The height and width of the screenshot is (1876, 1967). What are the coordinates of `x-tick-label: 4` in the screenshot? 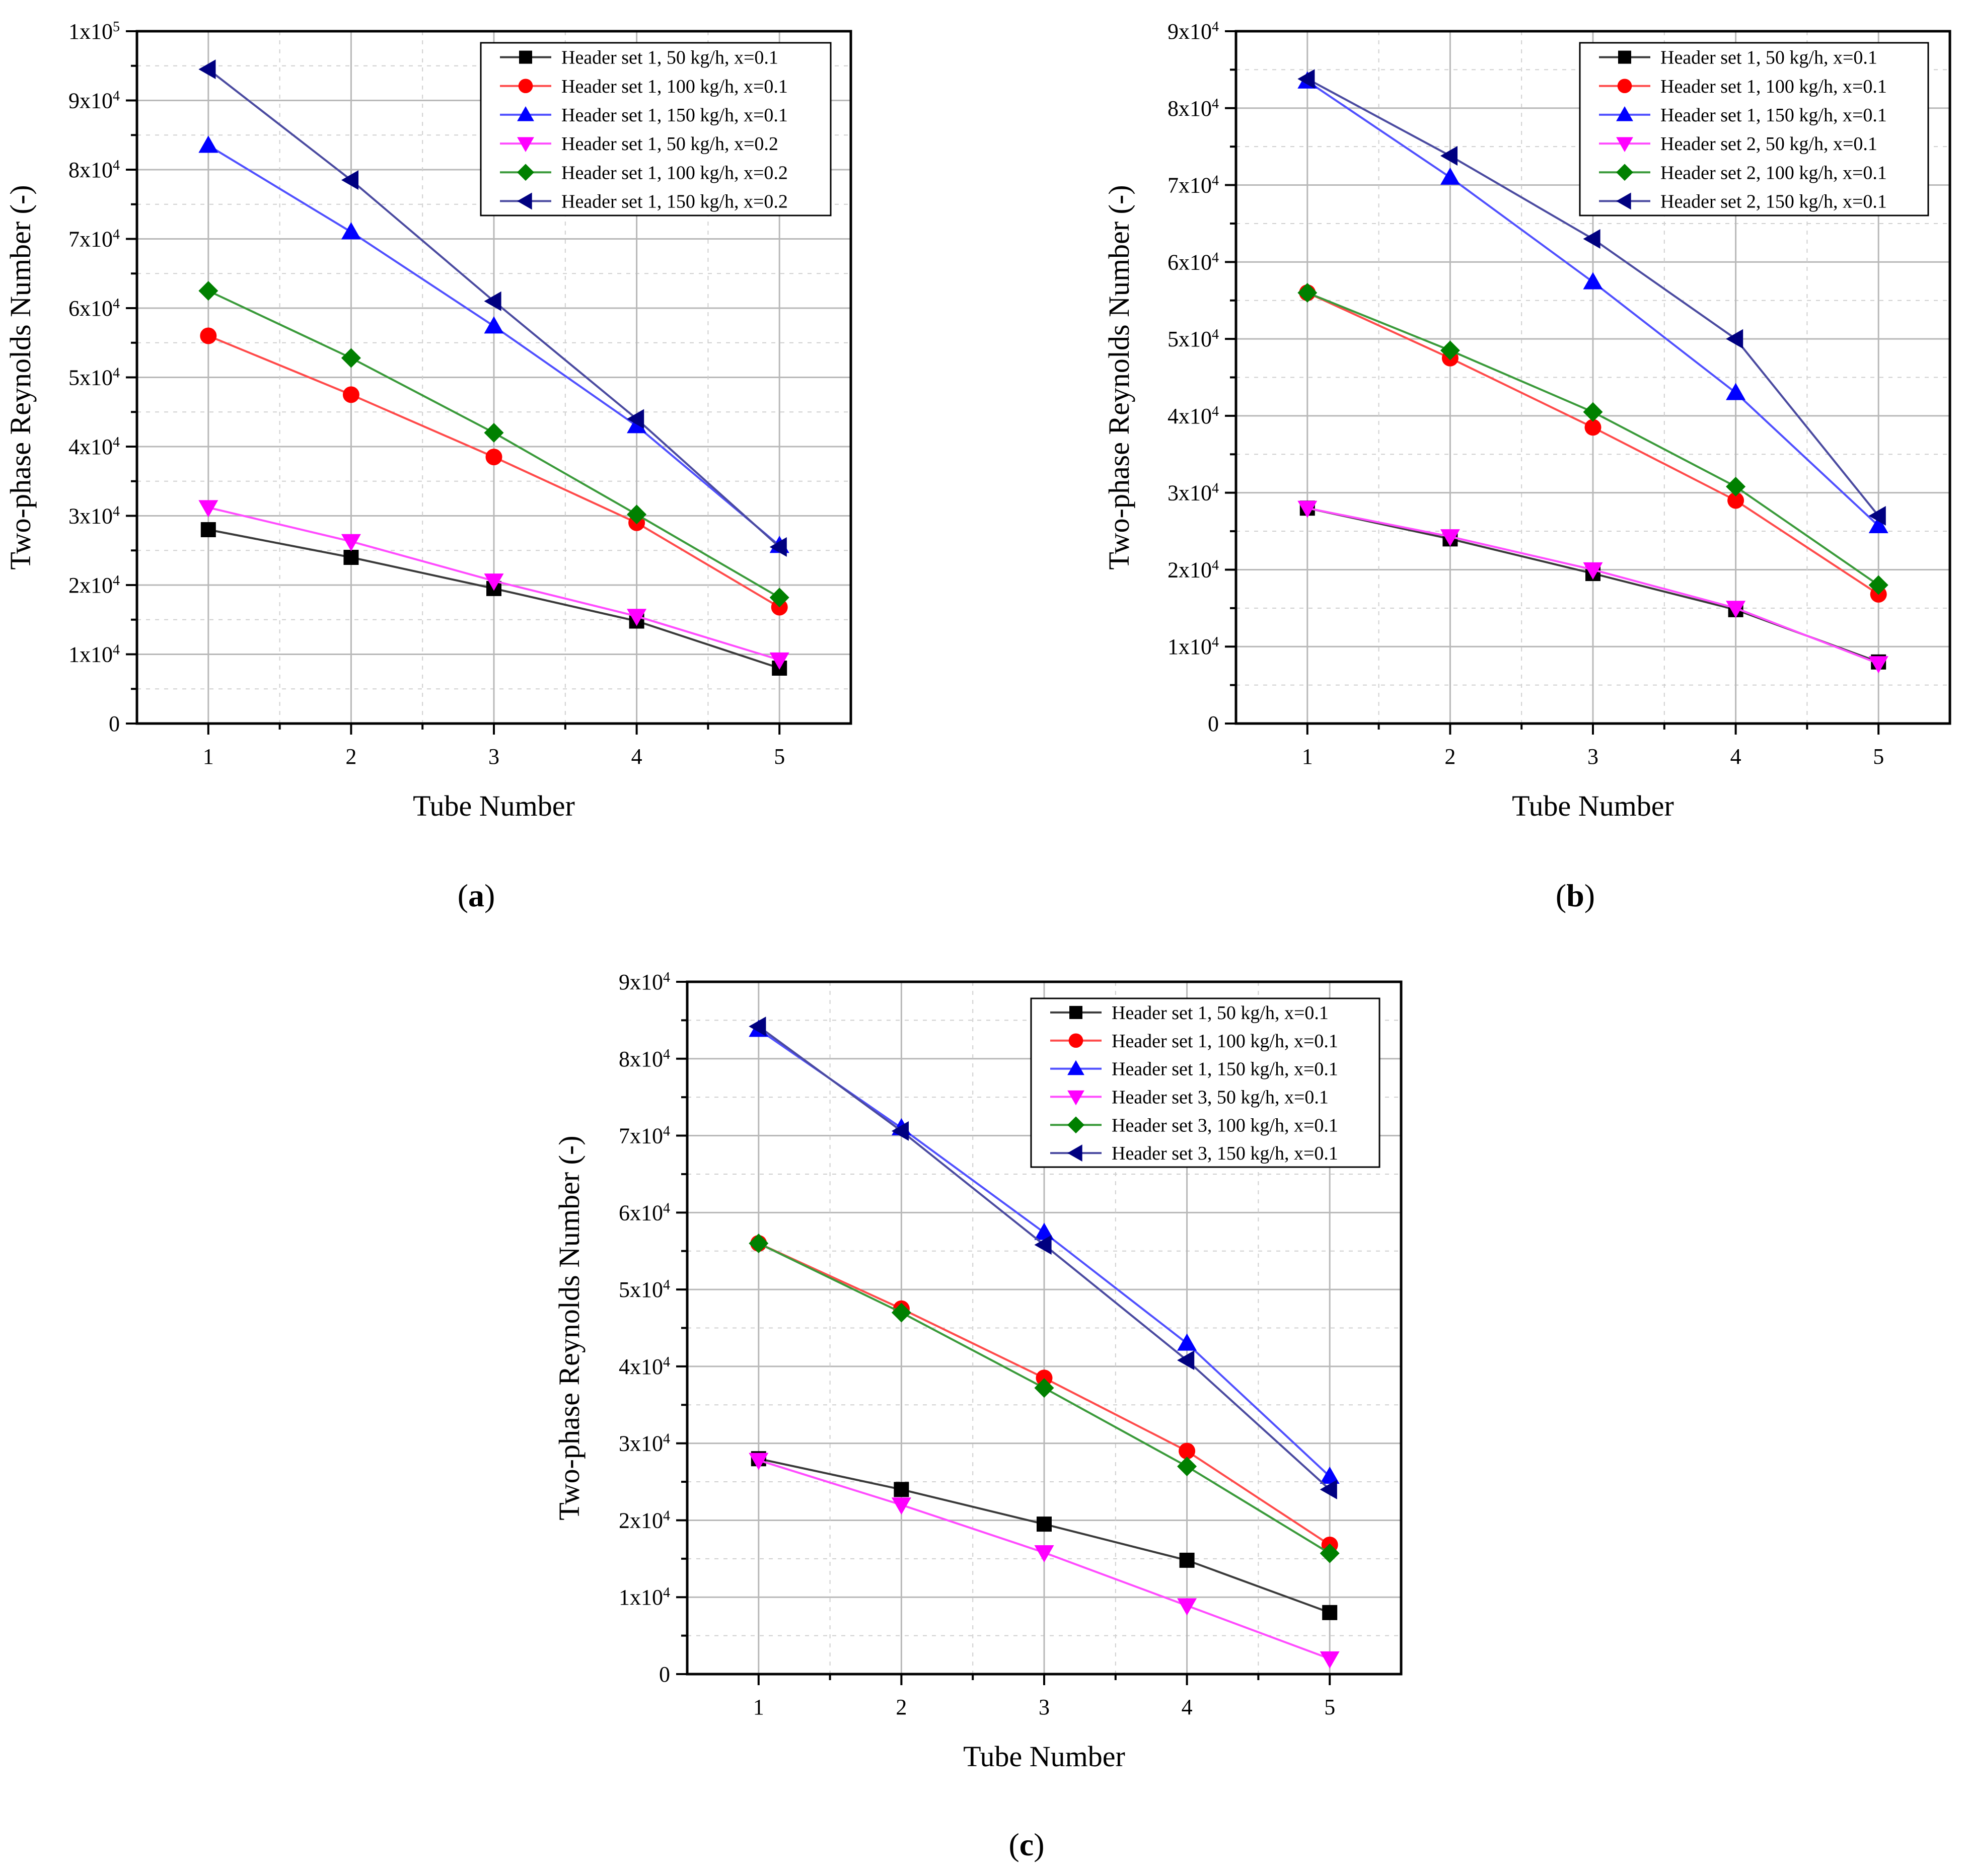 It's located at (1736, 756).